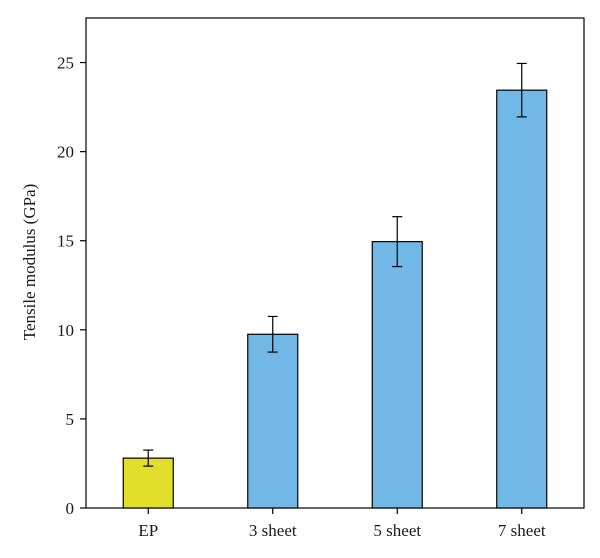 Image resolution: width=600 pixels, height=558 pixels. What do you see at coordinates (148, 530) in the screenshot?
I see `x-tick-label: EP` at bounding box center [148, 530].